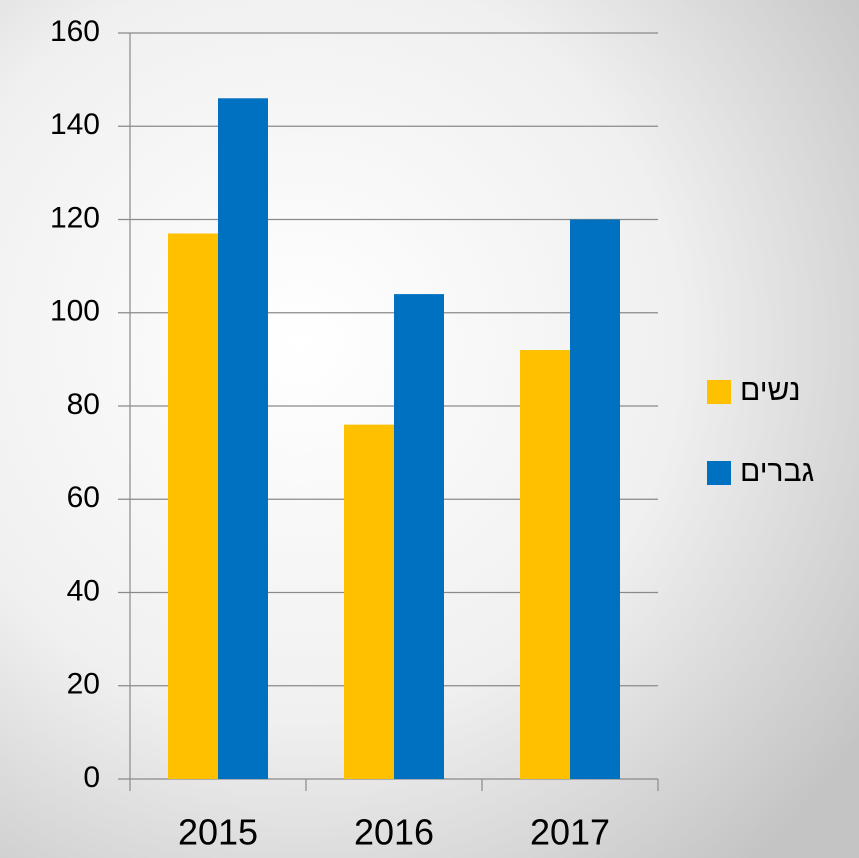 Image resolution: width=859 pixels, height=858 pixels. What do you see at coordinates (75, 124) in the screenshot?
I see `y-tick-label: 140` at bounding box center [75, 124].